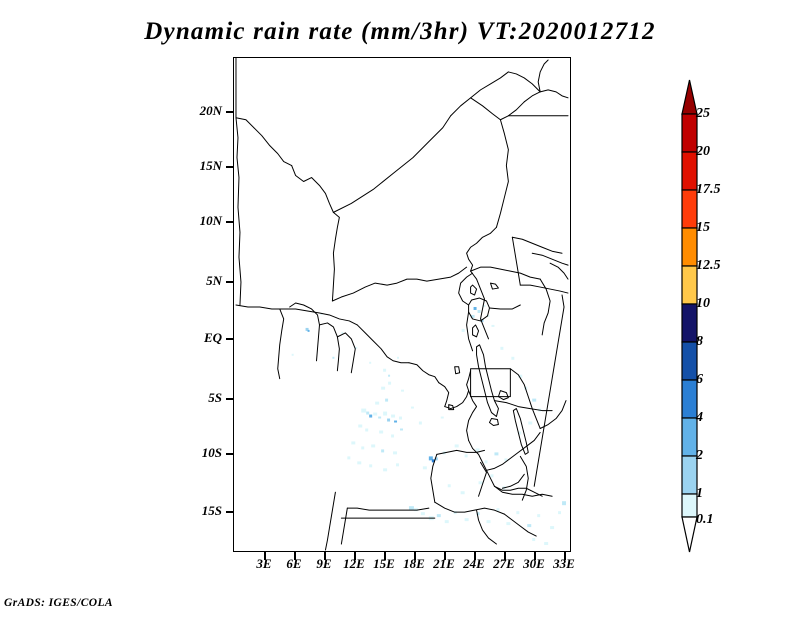 The width and height of the screenshot is (800, 618). What do you see at coordinates (230, 282) in the screenshot?
I see `y-tick-5n` at bounding box center [230, 282].